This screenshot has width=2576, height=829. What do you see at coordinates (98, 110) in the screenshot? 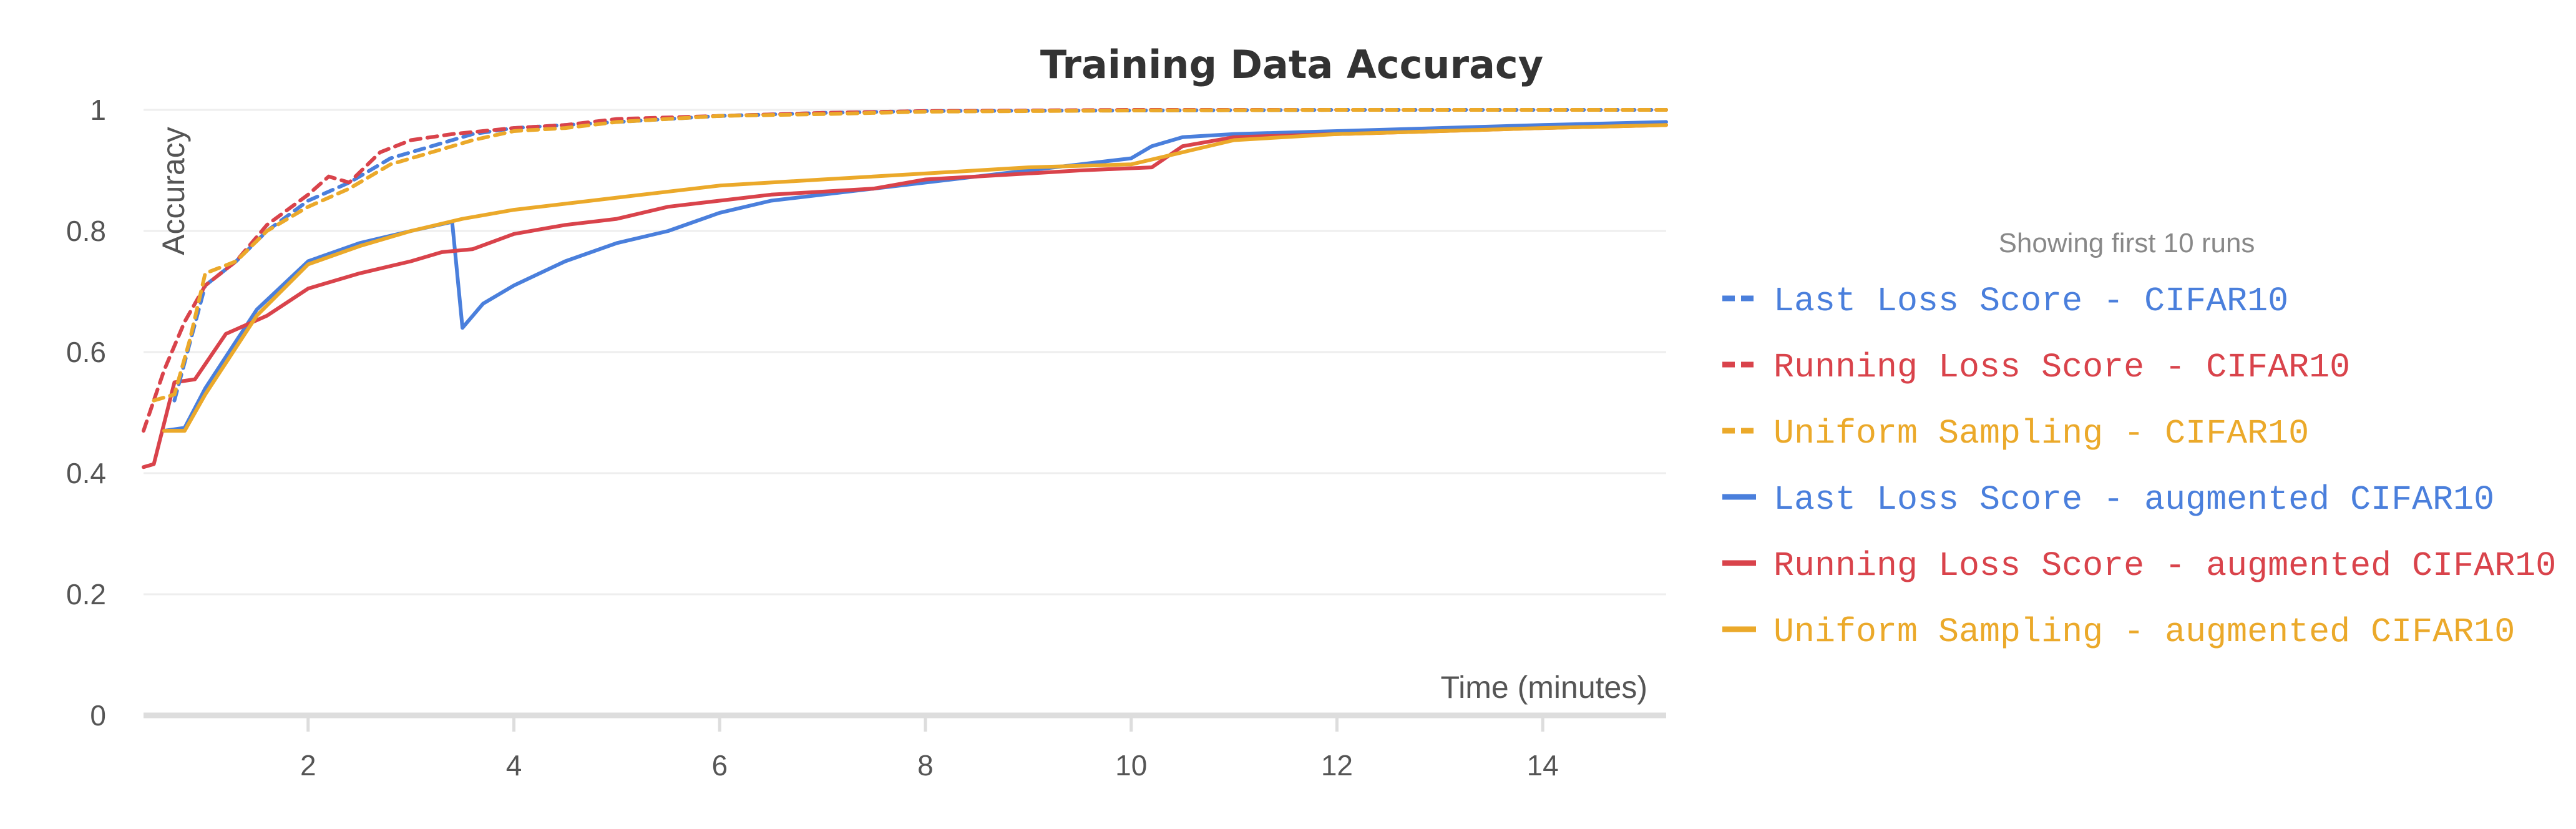
I see `y-tick-label: 1` at bounding box center [98, 110].